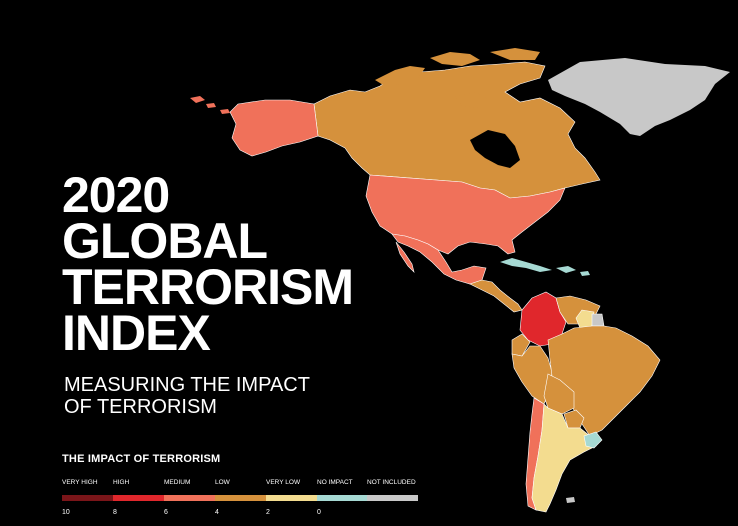 The width and height of the screenshot is (738, 526). Describe the element at coordinates (593, 440) in the screenshot. I see `region-uruguay` at that location.